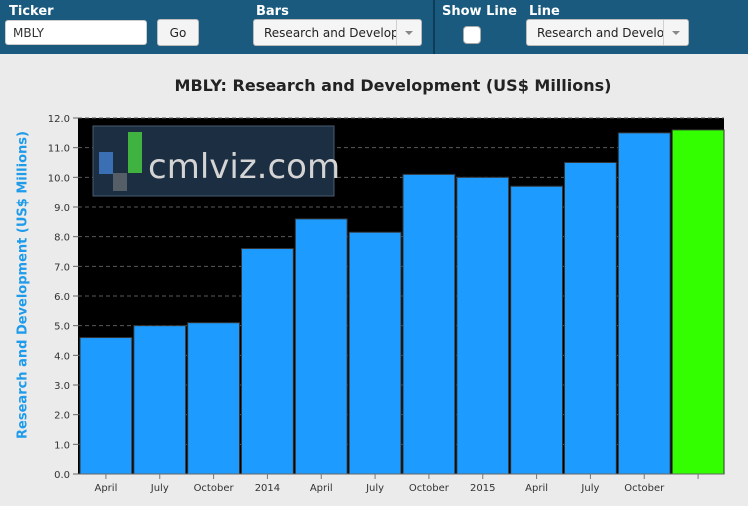 The height and width of the screenshot is (506, 748). What do you see at coordinates (544, 11) in the screenshot?
I see `line-label: Line` at bounding box center [544, 11].